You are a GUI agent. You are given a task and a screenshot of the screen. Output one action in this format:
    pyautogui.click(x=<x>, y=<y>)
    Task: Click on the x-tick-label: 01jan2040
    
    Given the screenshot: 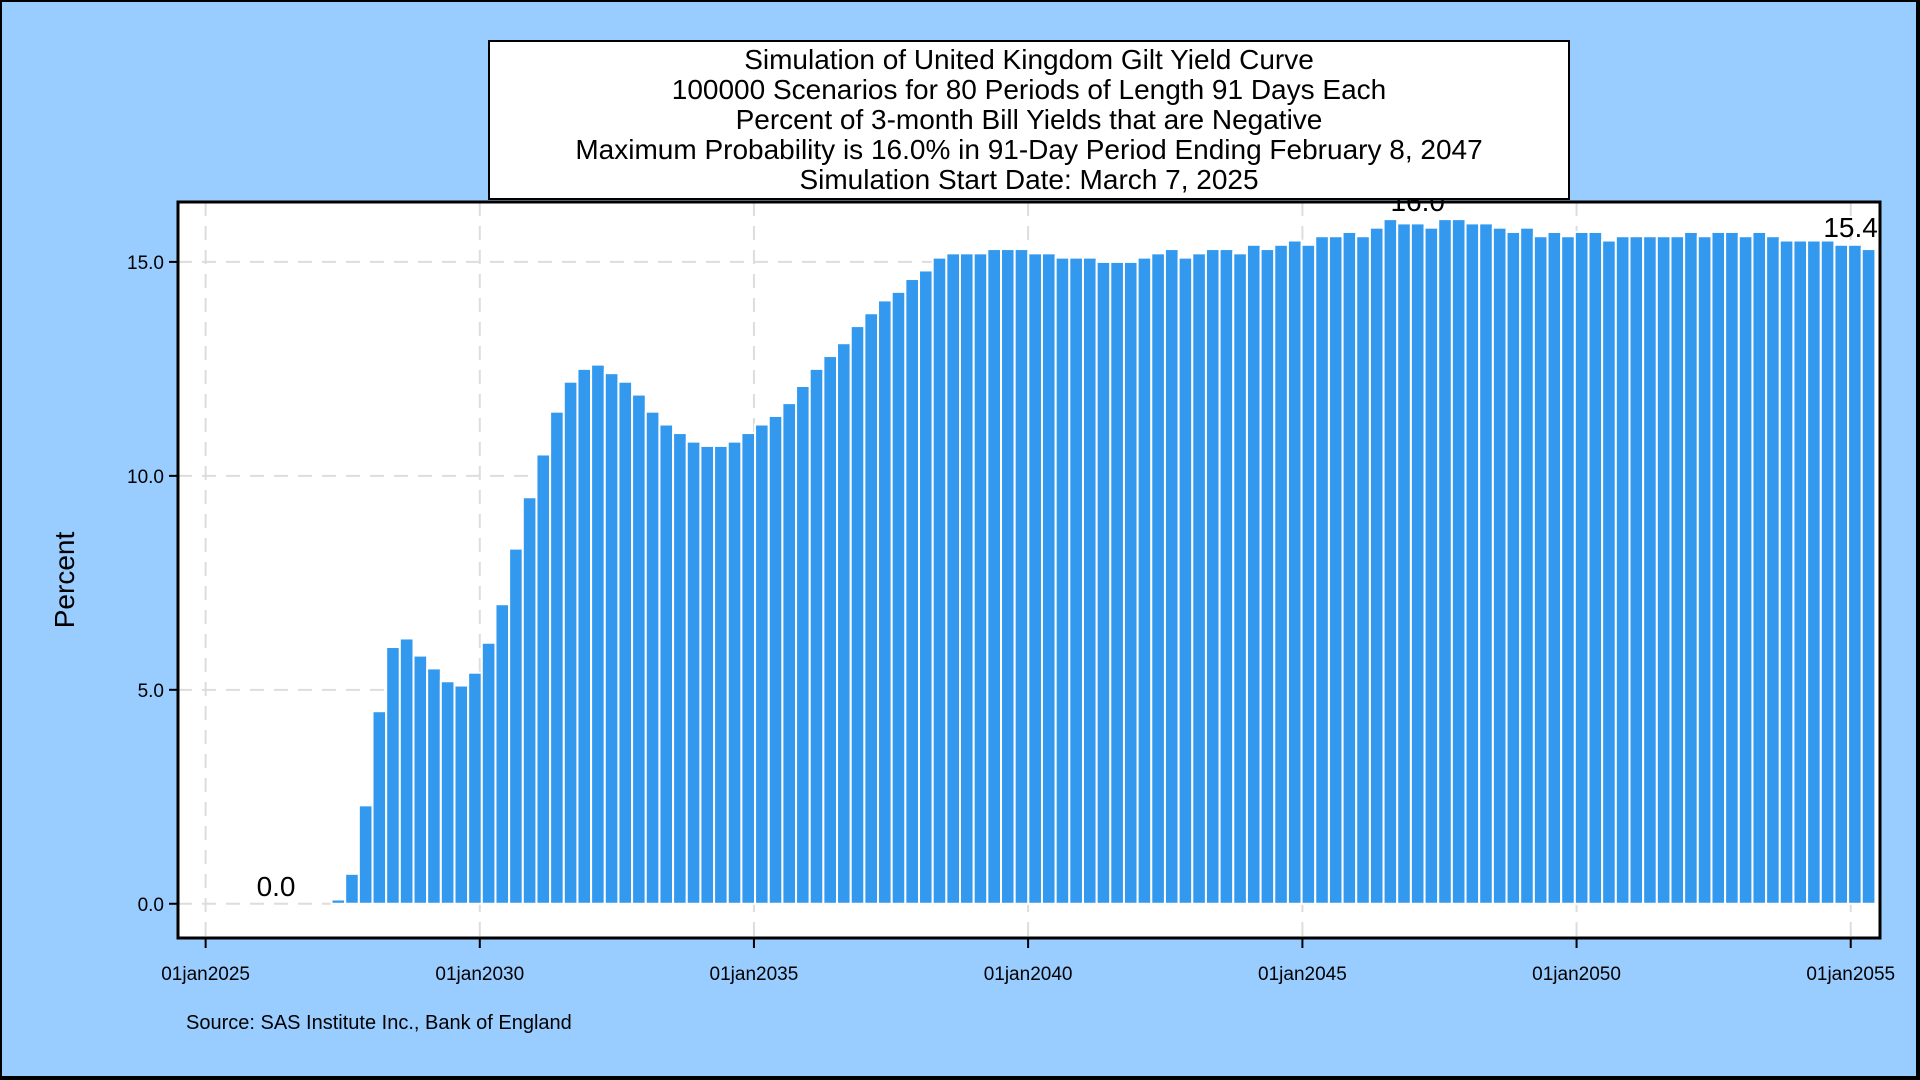 What is the action you would take?
    pyautogui.click(x=1028, y=974)
    